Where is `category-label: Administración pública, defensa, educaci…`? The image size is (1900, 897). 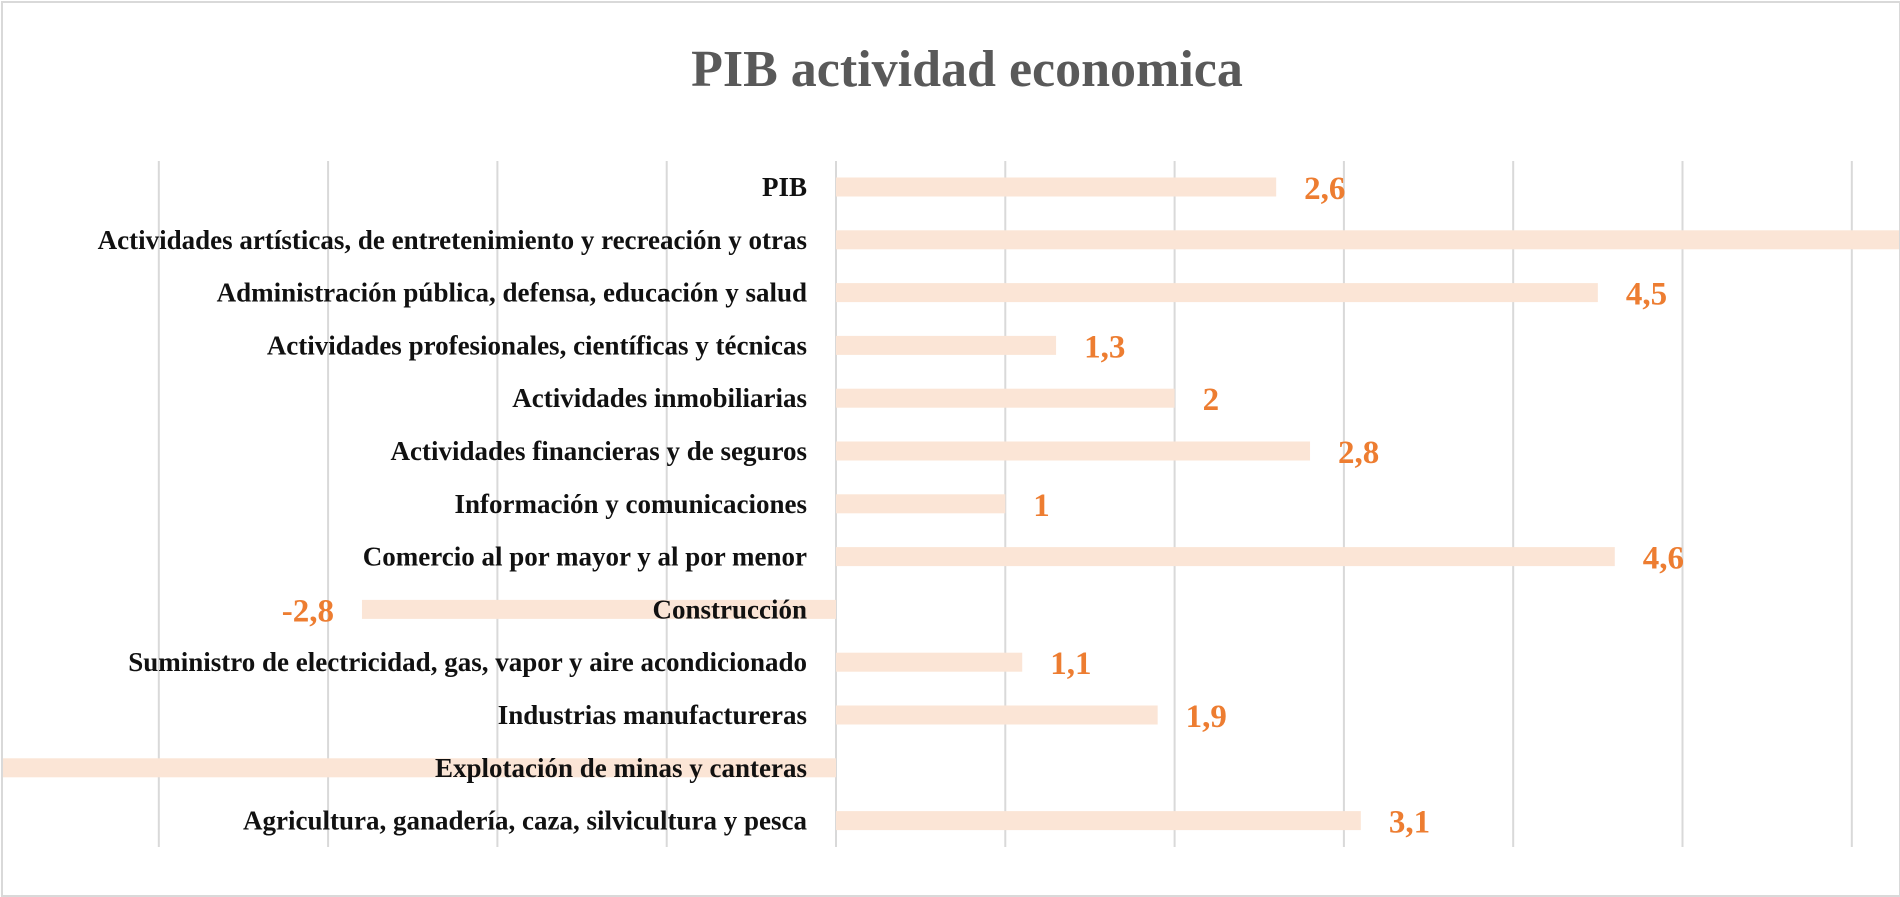
category-label: Administración pública, defensa, educaci… is located at coordinates (512, 293).